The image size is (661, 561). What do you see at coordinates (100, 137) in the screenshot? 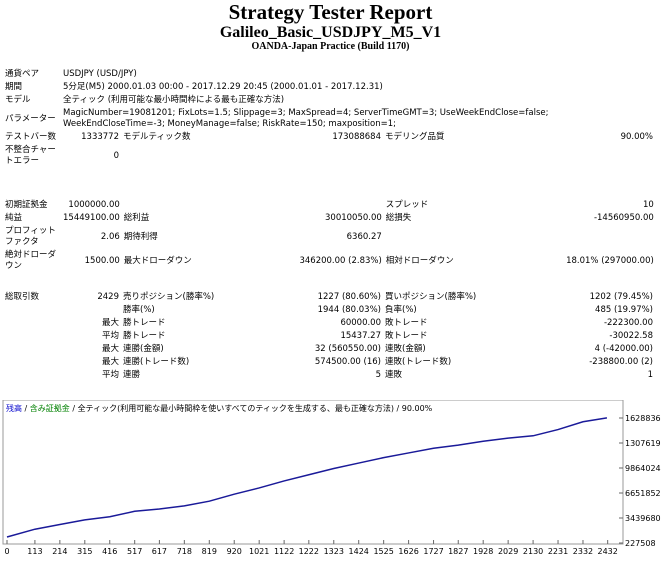
I see `value: 1333772` at bounding box center [100, 137].